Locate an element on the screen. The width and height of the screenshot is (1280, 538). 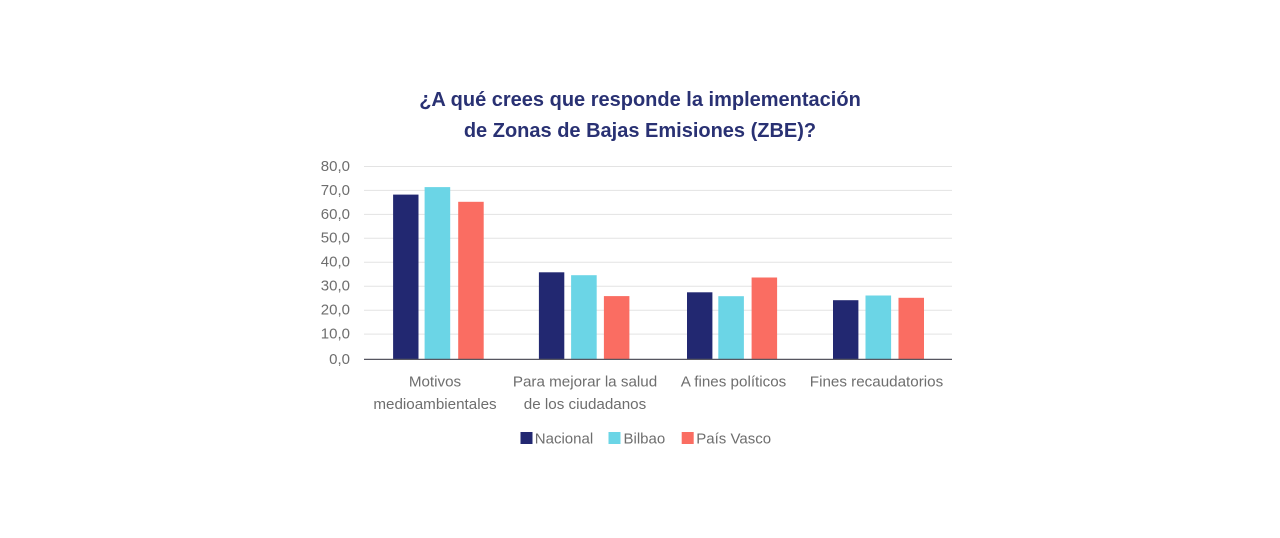
svg-text: 40,0 is located at coordinates (335, 262).